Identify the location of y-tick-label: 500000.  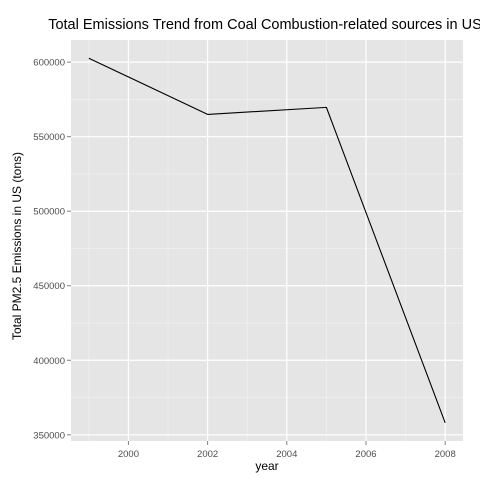
(49, 212).